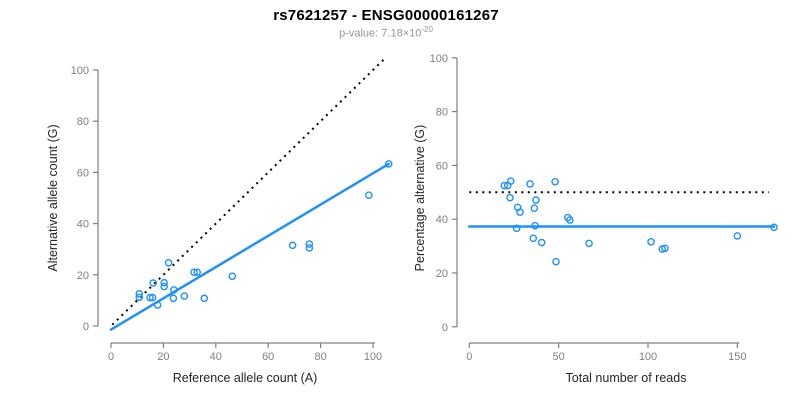  I want to click on x-tick-label: 80, so click(320, 357).